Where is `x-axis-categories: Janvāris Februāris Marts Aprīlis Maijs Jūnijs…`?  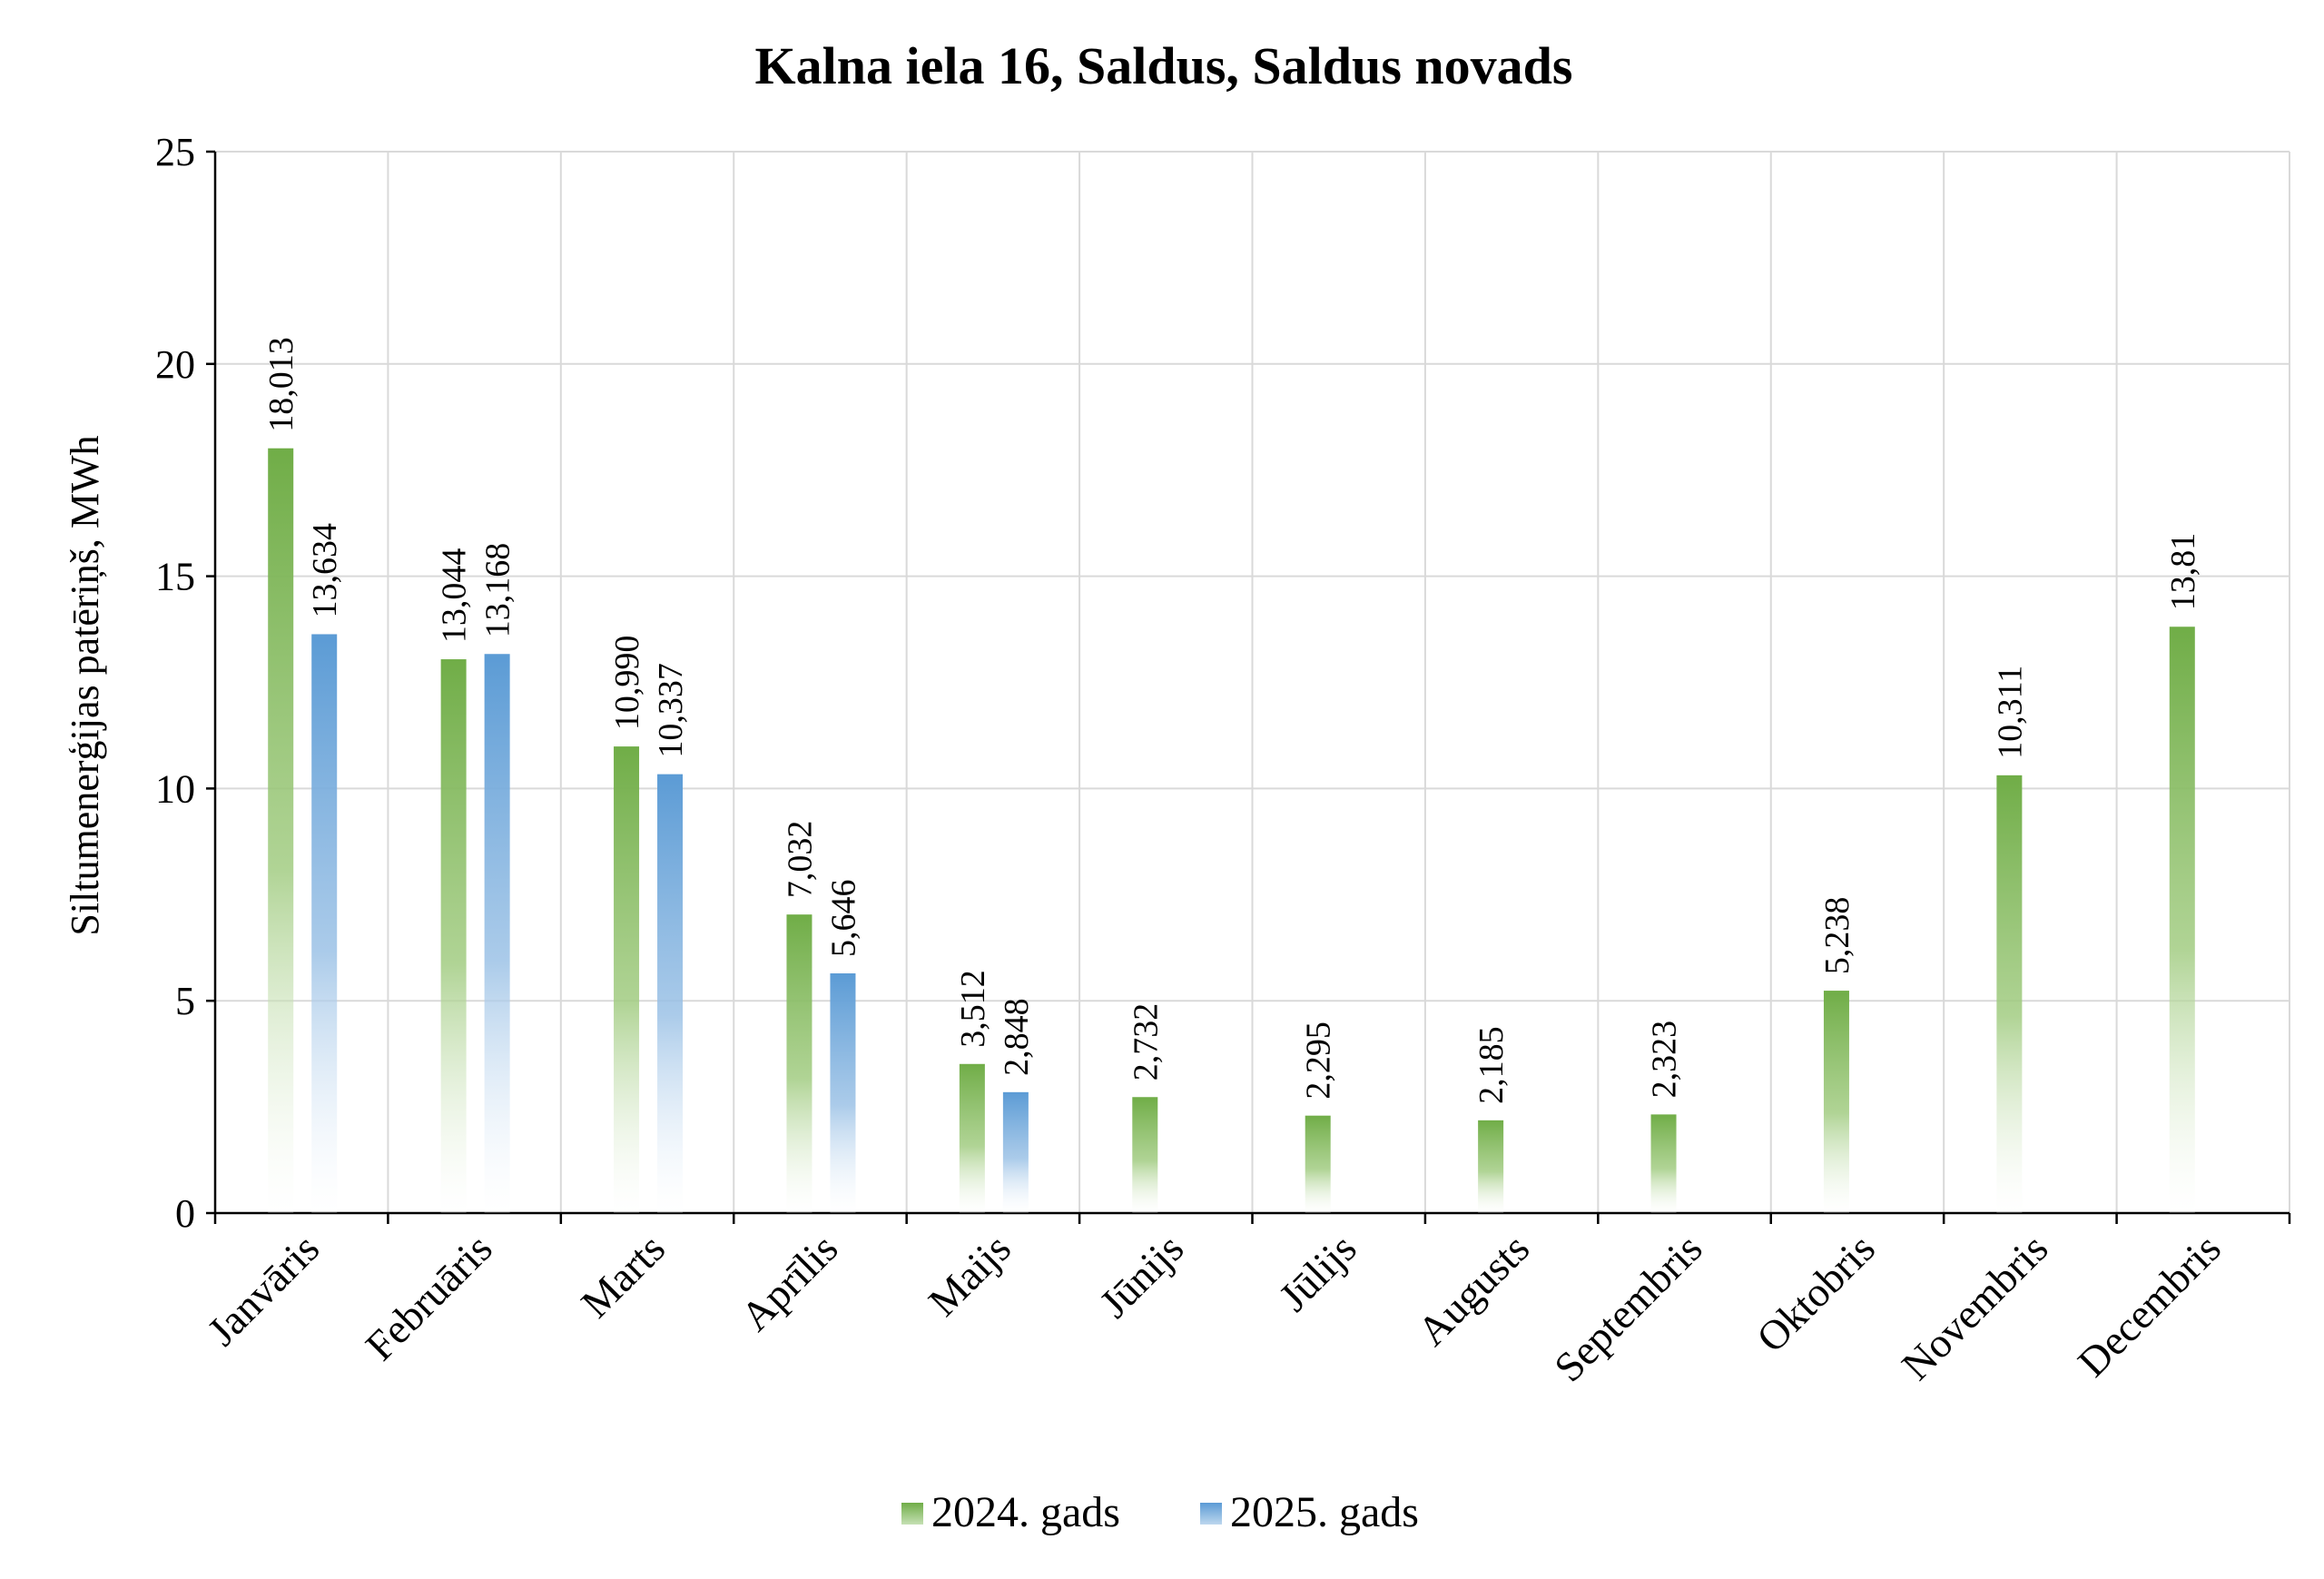
x-axis-categories: Janvāris Februāris Marts Aprīlis Maijs Jūnijs… is located at coordinates (1214, 1307).